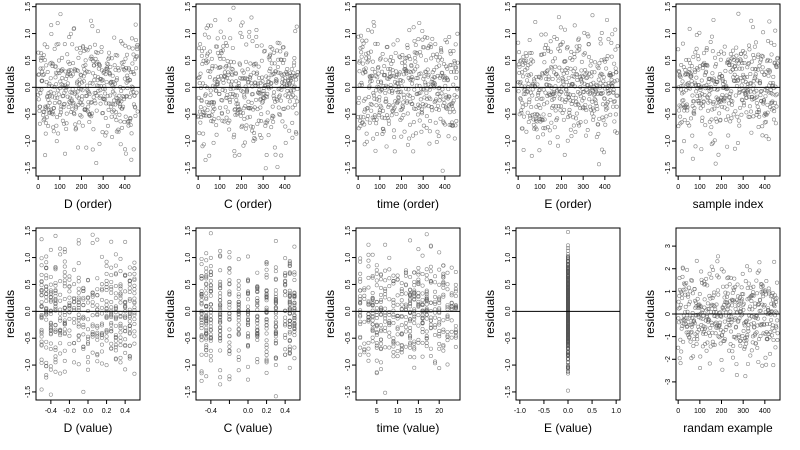 The width and height of the screenshot is (800, 450). I want to click on x-tick-label: 0.0, so click(88, 411).